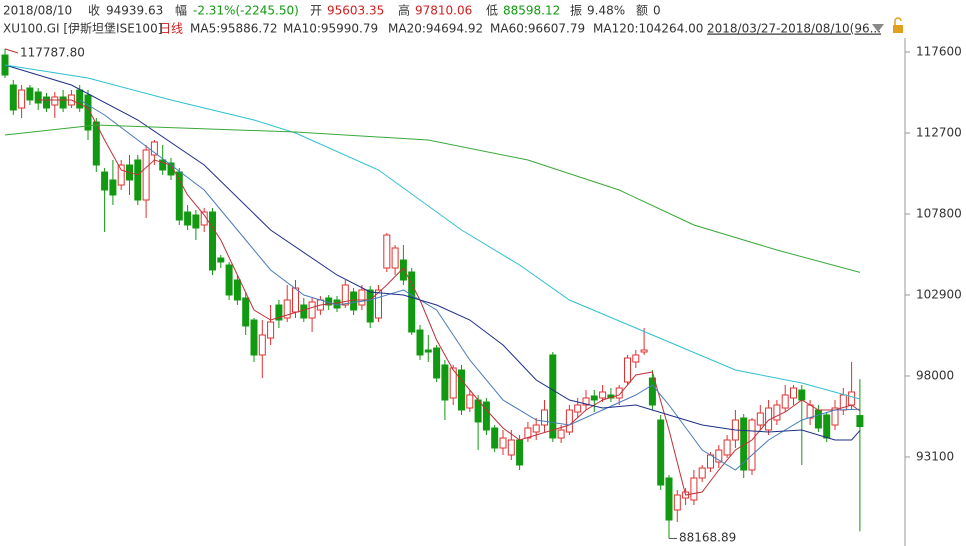 The image size is (966, 546). What do you see at coordinates (330, 29) in the screenshot?
I see `legend-entry: MA10:95990.79` at bounding box center [330, 29].